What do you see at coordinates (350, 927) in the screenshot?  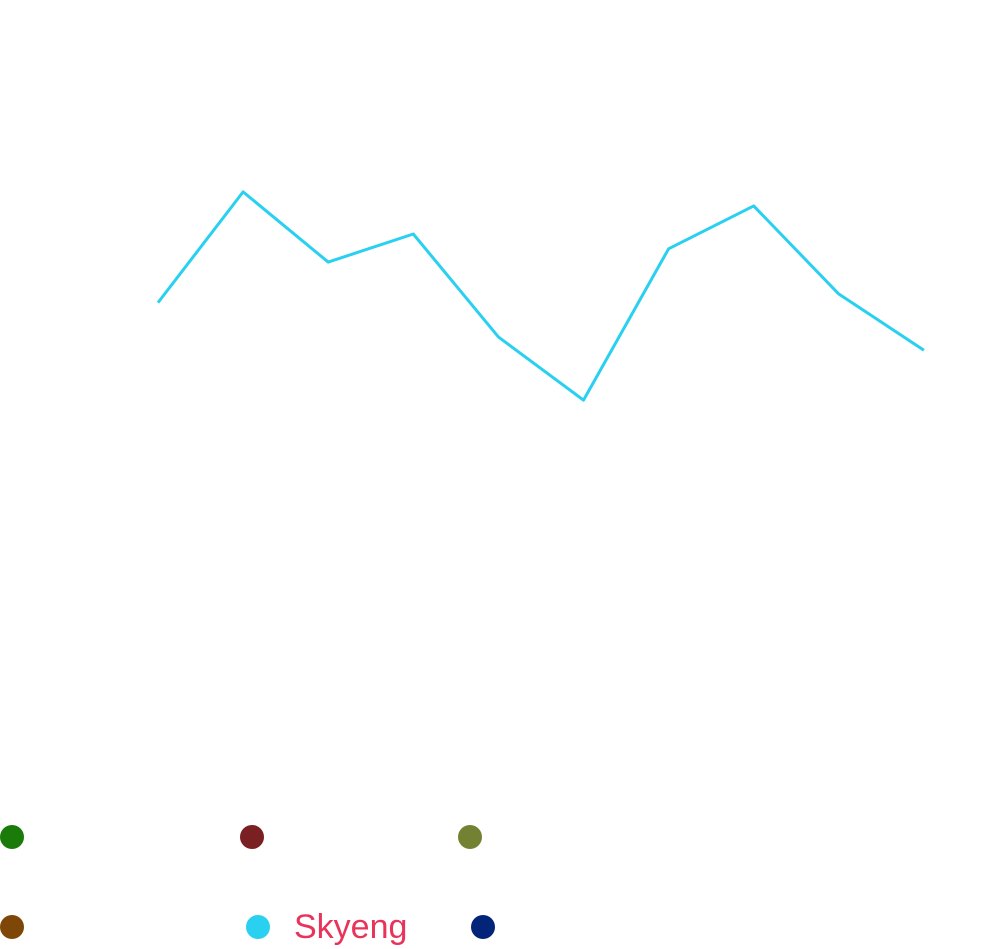 I see `legend-label: Skyeng` at bounding box center [350, 927].